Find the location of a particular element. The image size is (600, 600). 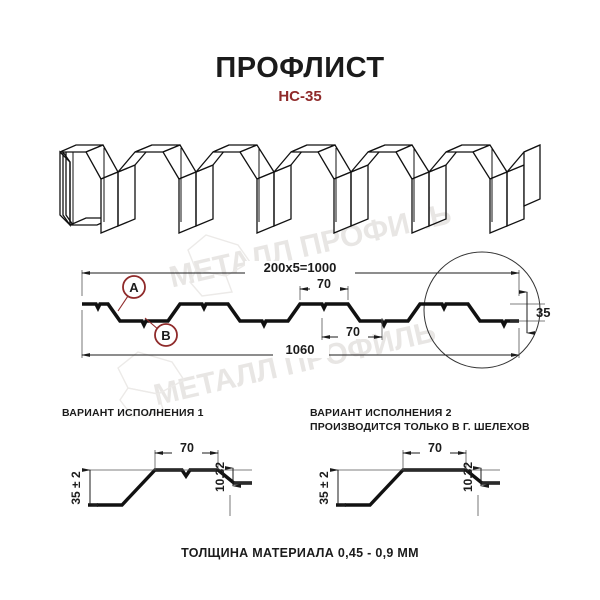

variant-2-label-height: 35 ± 2 is located at coordinates (324, 488).